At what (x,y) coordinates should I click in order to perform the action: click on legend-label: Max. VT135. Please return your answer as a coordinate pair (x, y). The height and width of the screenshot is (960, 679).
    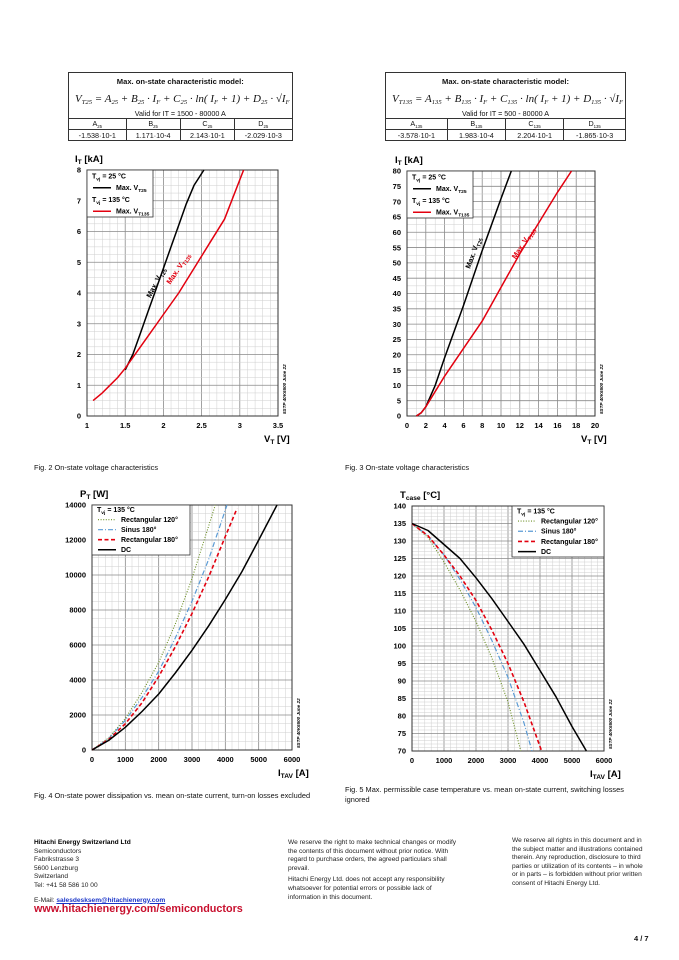
    Looking at the image, I should click on (133, 213).